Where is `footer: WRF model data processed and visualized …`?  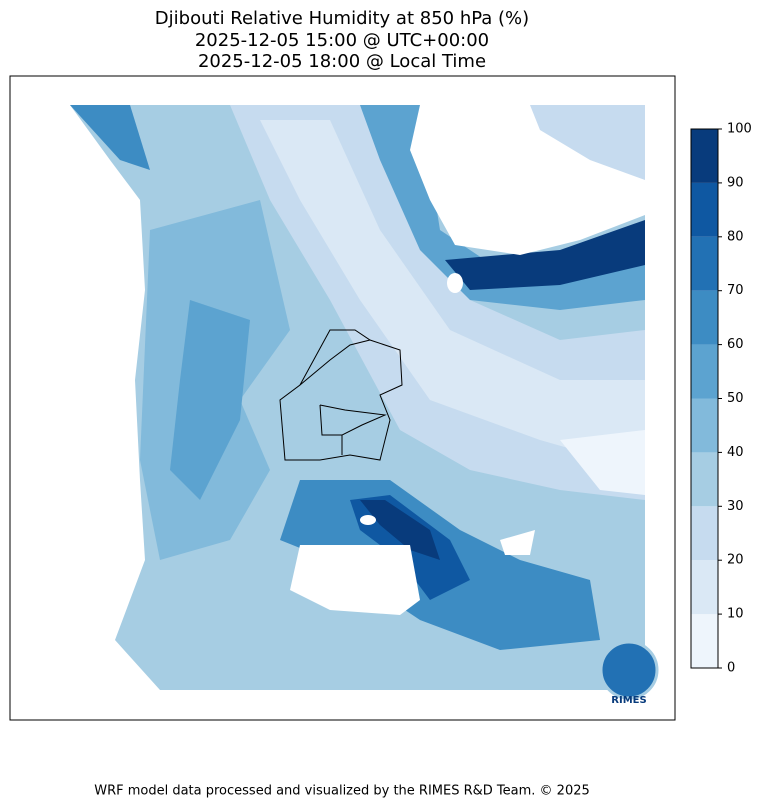
footer: WRF model data processed and visualized … is located at coordinates (342, 791).